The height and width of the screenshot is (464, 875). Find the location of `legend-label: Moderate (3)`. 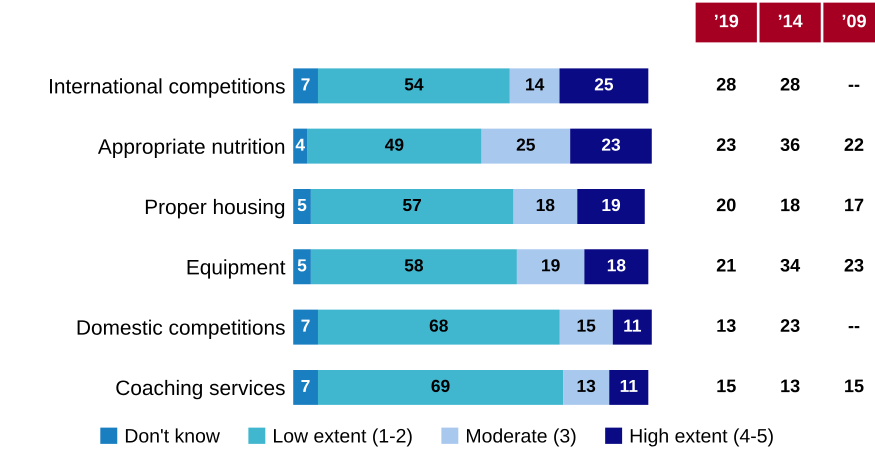

legend-label: Moderate (3) is located at coordinates (521, 437).